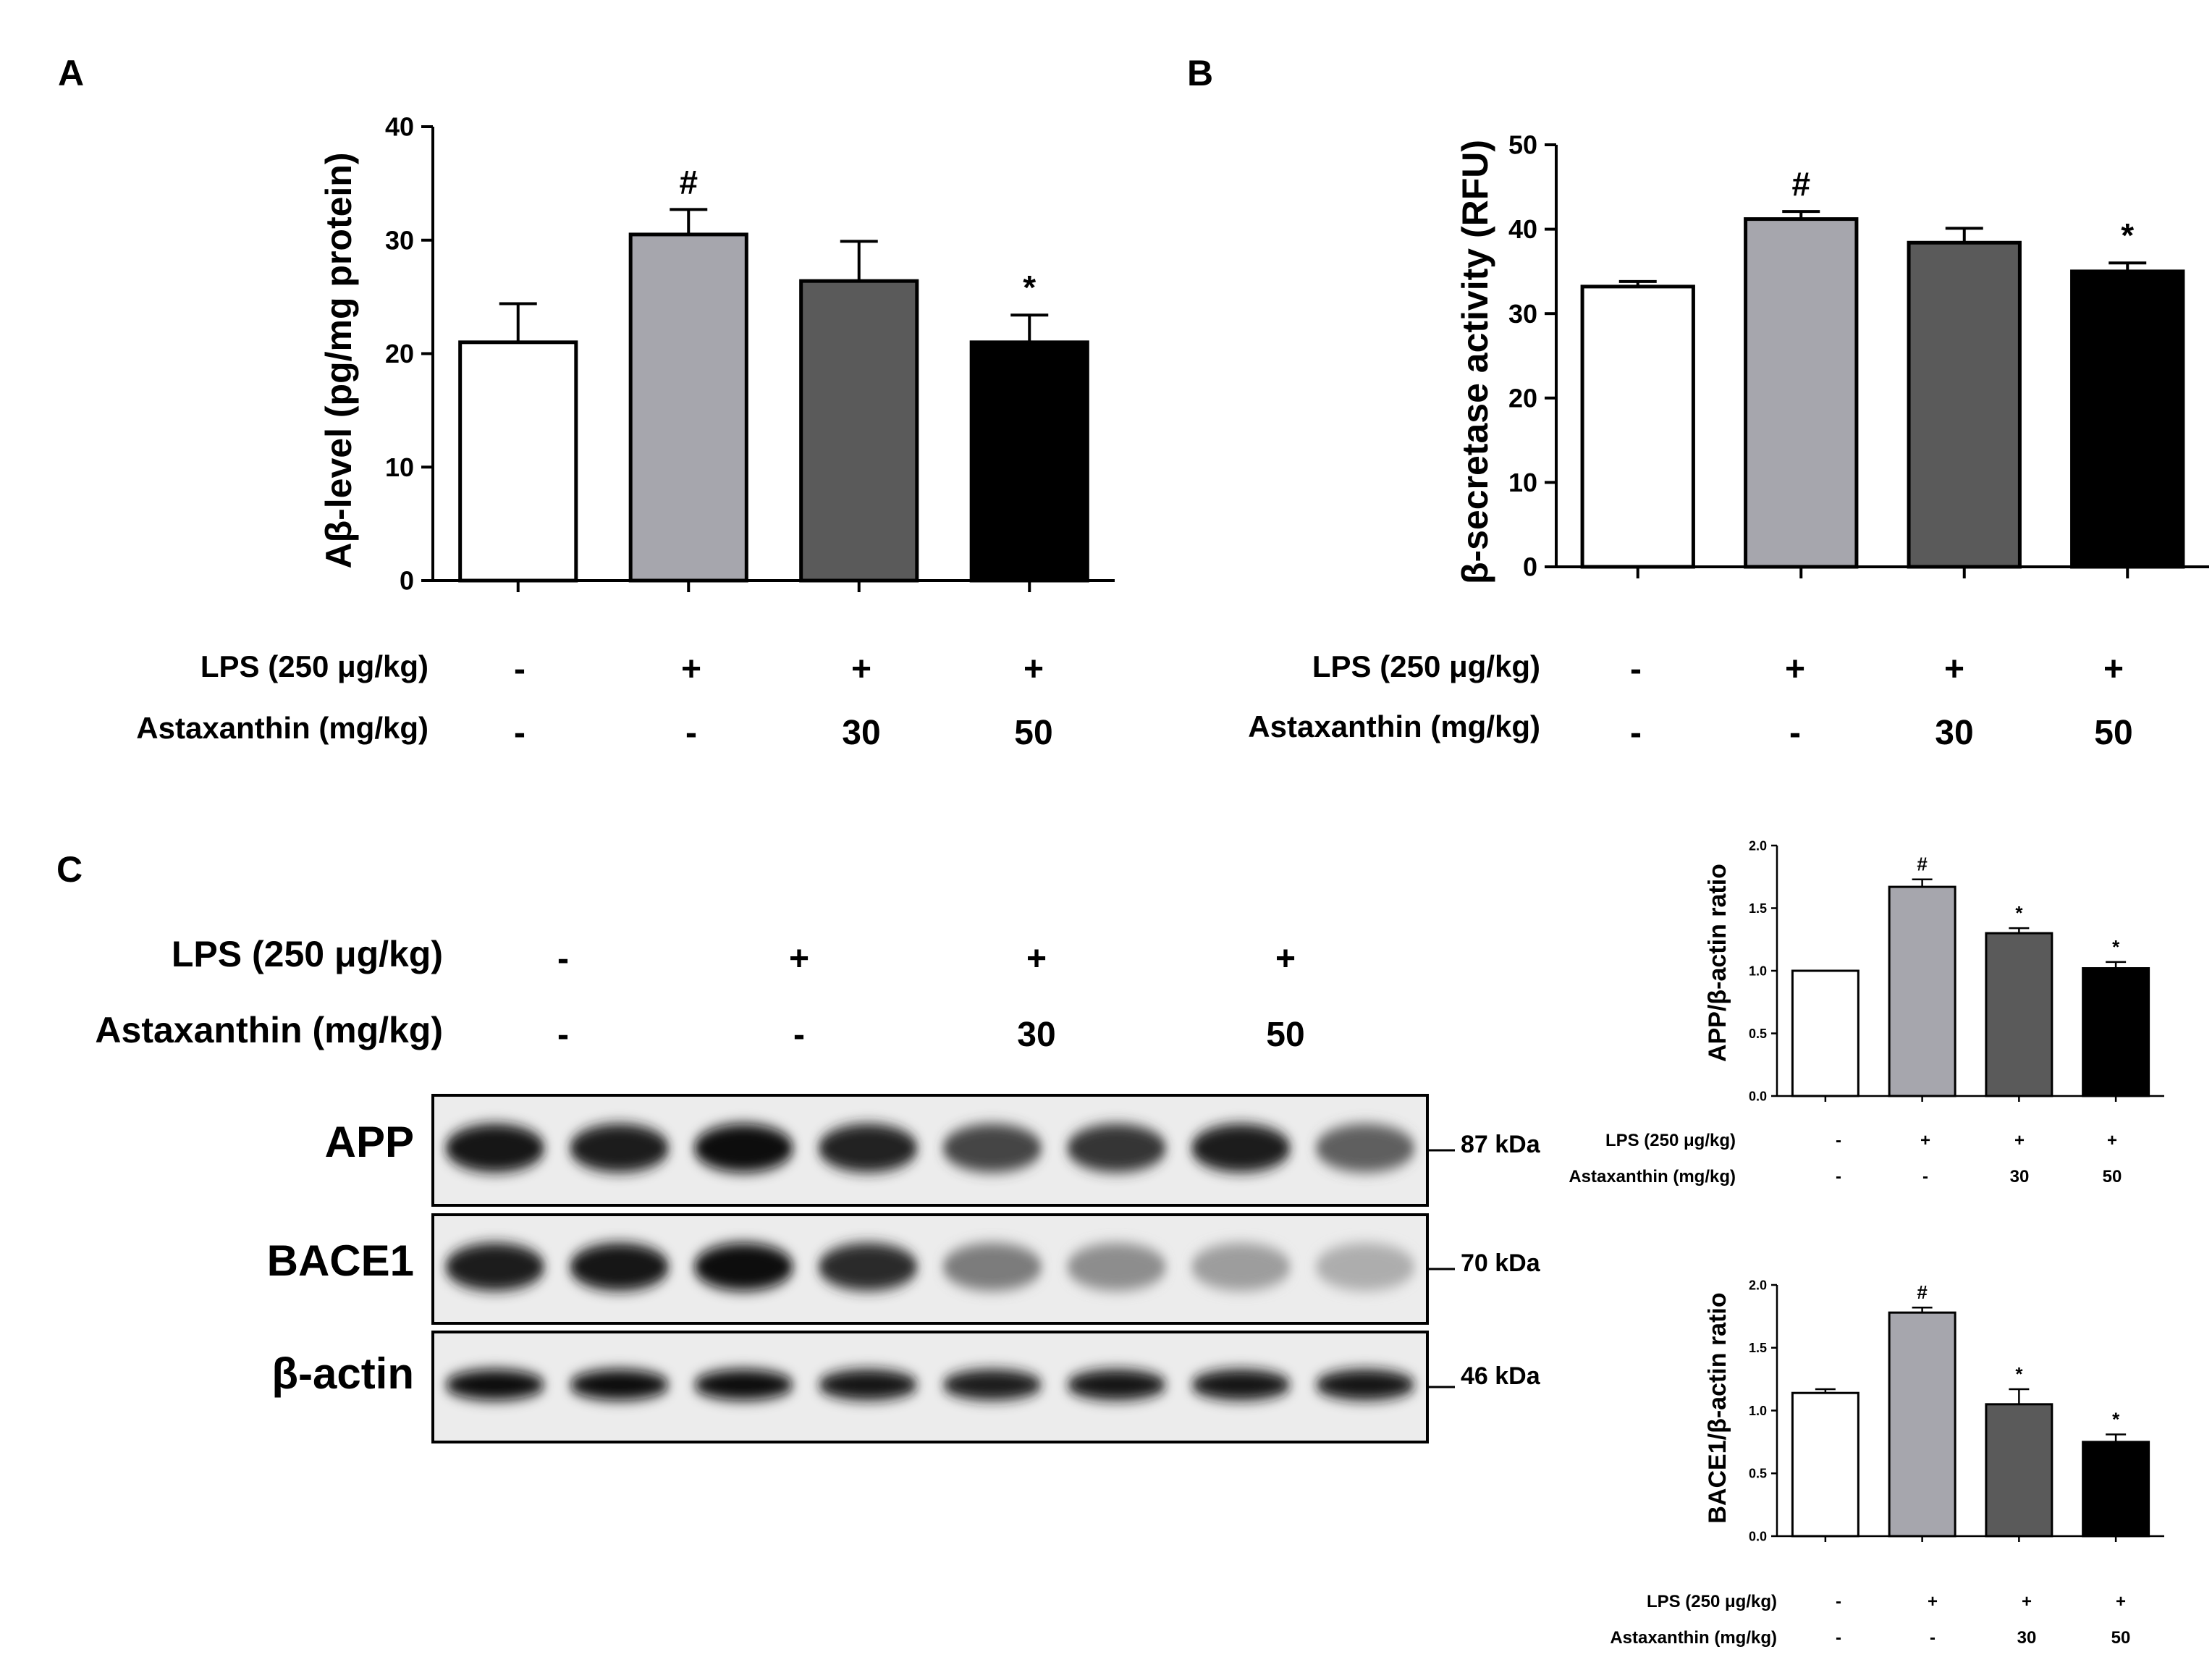 The image size is (2212, 1665). Describe the element at coordinates (2020, 1176) in the screenshot. I see `app-astaxanthin-value: 30` at that location.